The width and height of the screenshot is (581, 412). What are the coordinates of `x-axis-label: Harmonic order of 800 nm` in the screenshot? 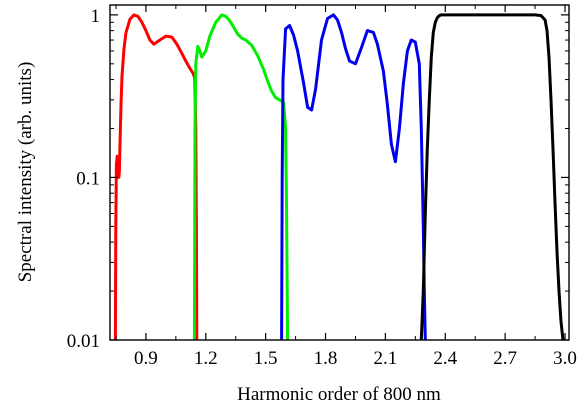 It's located at (339, 394).